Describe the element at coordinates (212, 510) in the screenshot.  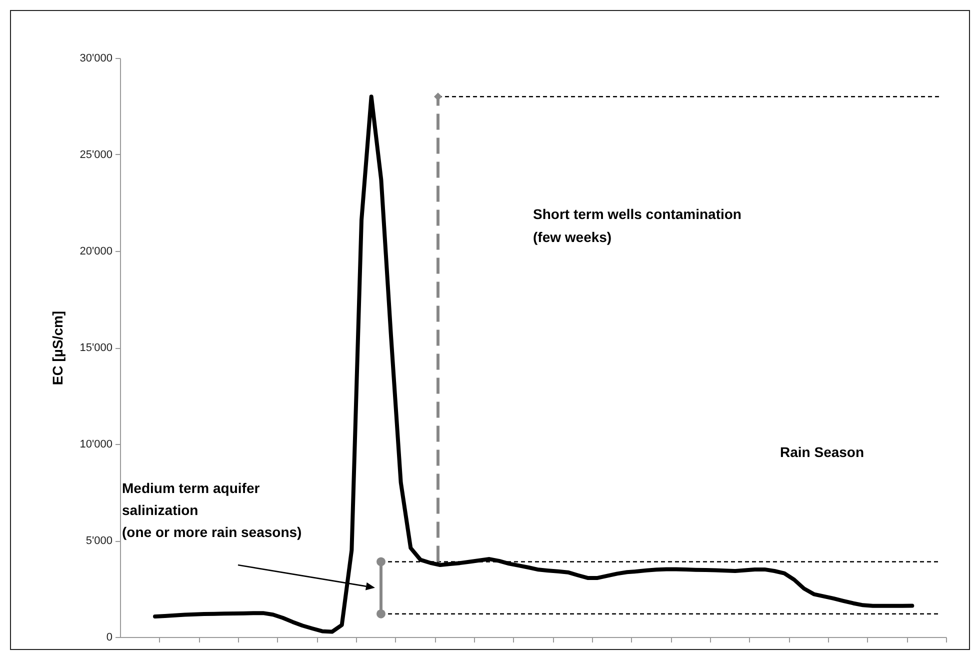
I see `annotation: Medium term aquifer salinization (one or more rain seasons)` at that location.